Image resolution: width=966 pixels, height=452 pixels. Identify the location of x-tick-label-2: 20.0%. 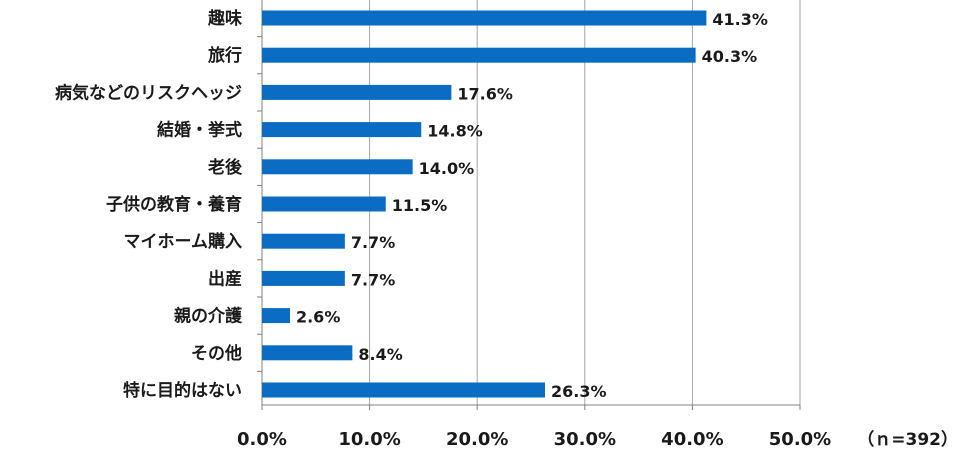
(477, 439).